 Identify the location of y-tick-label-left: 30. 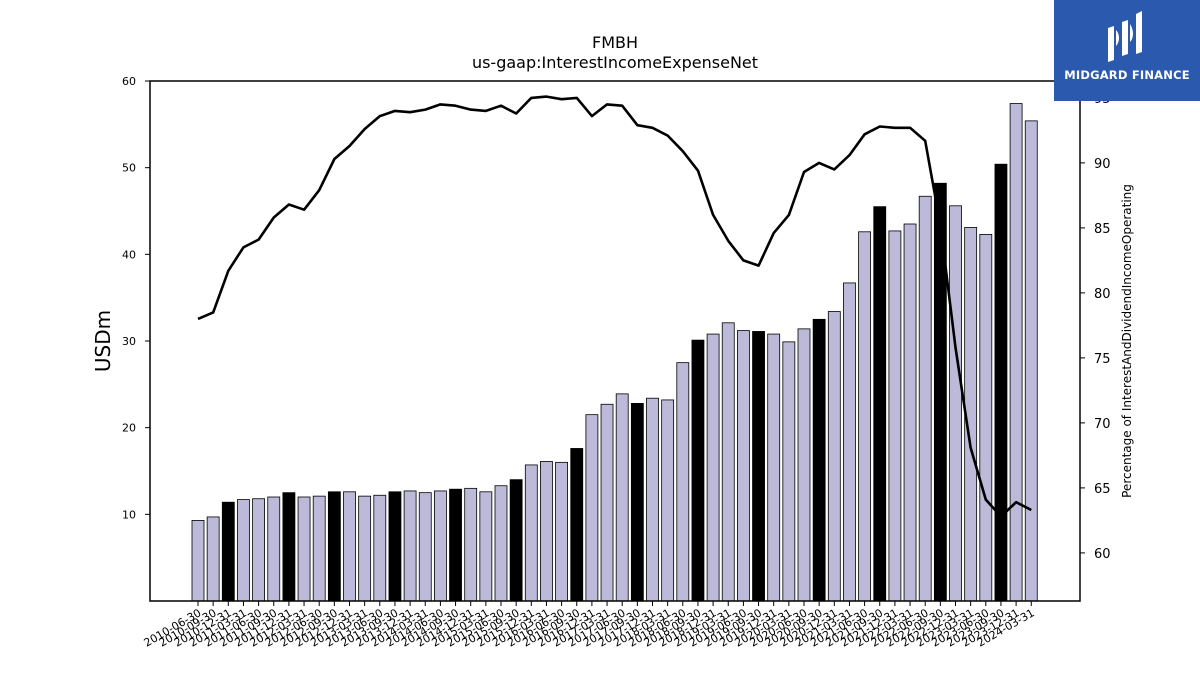
(129, 341).